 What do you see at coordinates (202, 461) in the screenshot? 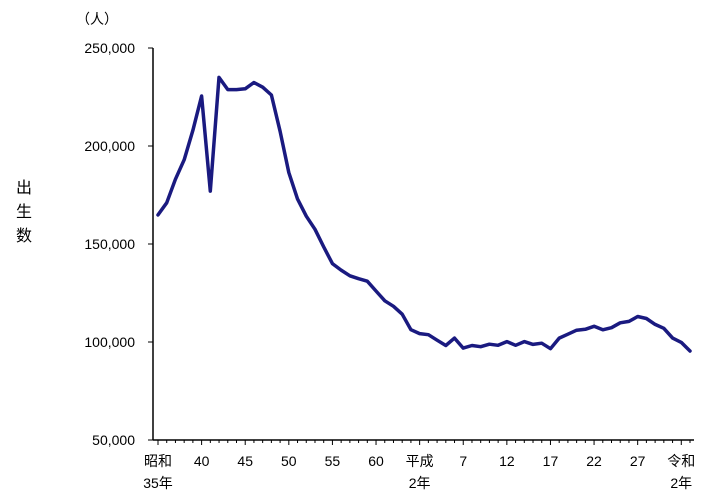
I see `x-tick-label: 40` at bounding box center [202, 461].